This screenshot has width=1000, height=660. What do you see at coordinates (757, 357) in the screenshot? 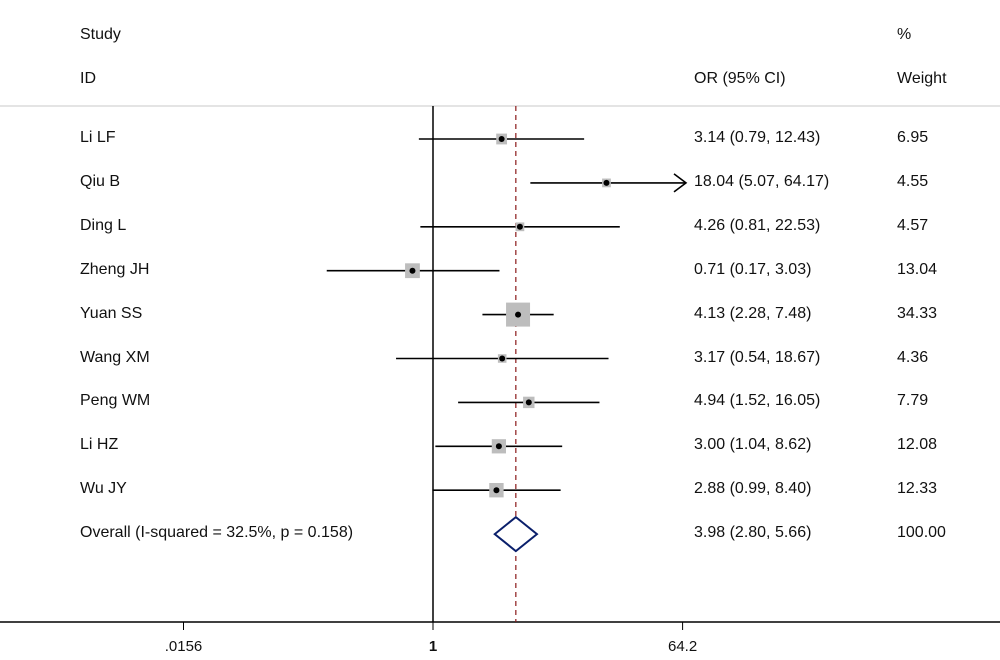
I see `study-or-ci: 3.17 (0.54, 18.67)` at bounding box center [757, 357].